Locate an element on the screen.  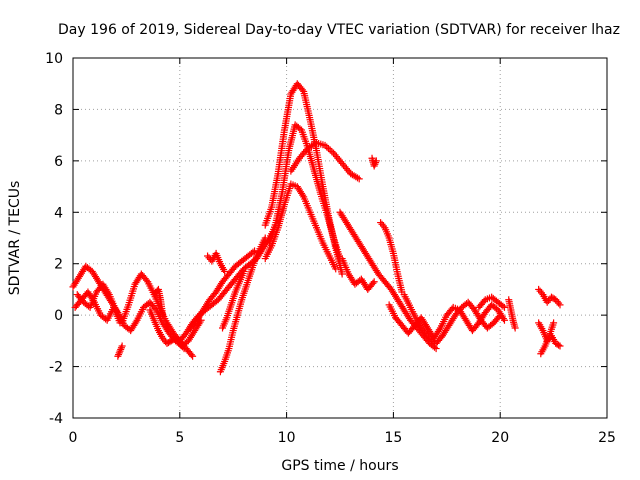
x-tick-label: 15 is located at coordinates (393, 438).